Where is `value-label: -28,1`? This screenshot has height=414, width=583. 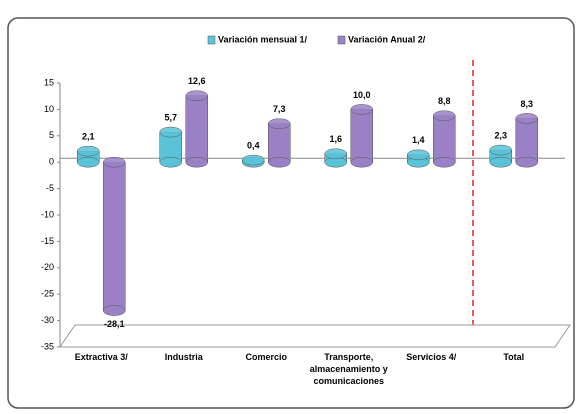 value-label: -28,1 is located at coordinates (114, 324).